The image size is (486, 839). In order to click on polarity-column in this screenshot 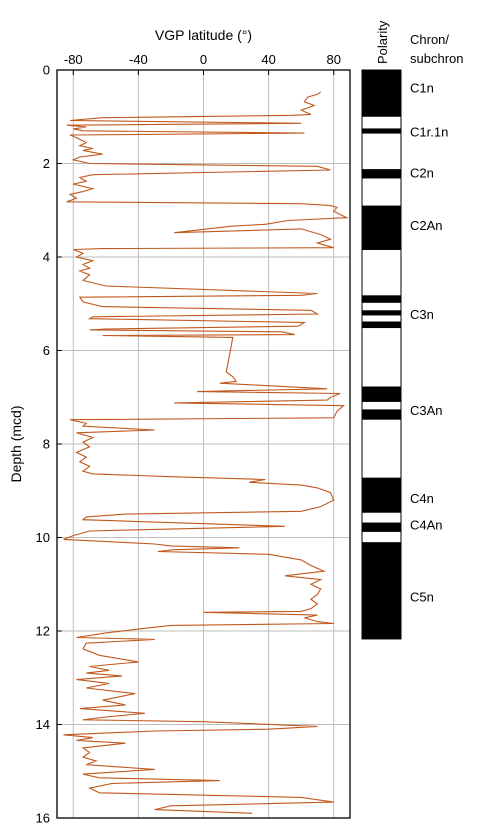, I will do `click(381, 354)`.